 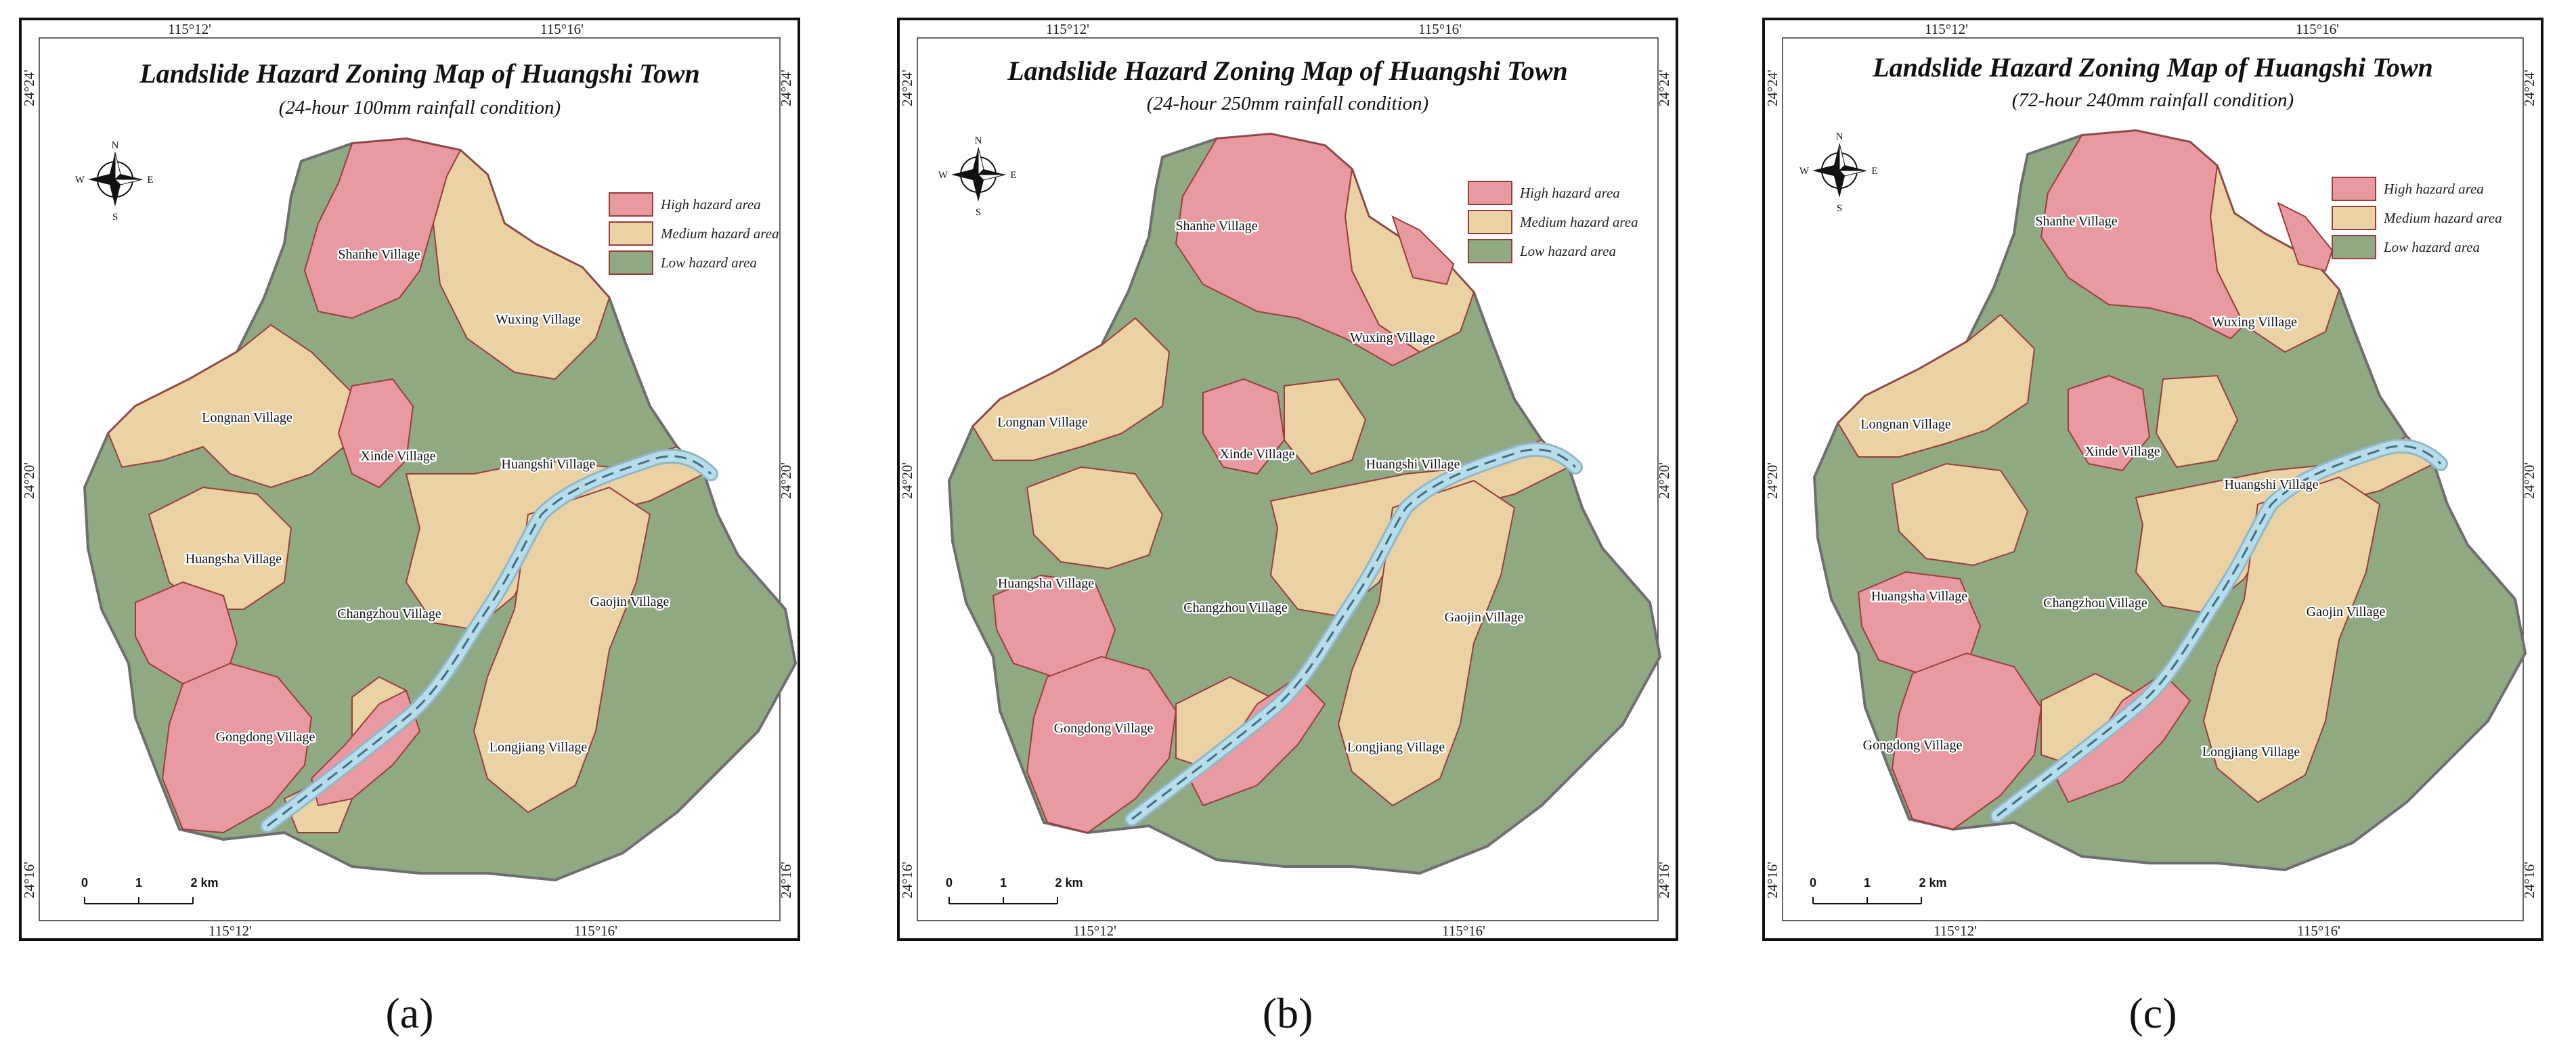 I want to click on coord-left-1: 24°24', so click(x=907, y=88).